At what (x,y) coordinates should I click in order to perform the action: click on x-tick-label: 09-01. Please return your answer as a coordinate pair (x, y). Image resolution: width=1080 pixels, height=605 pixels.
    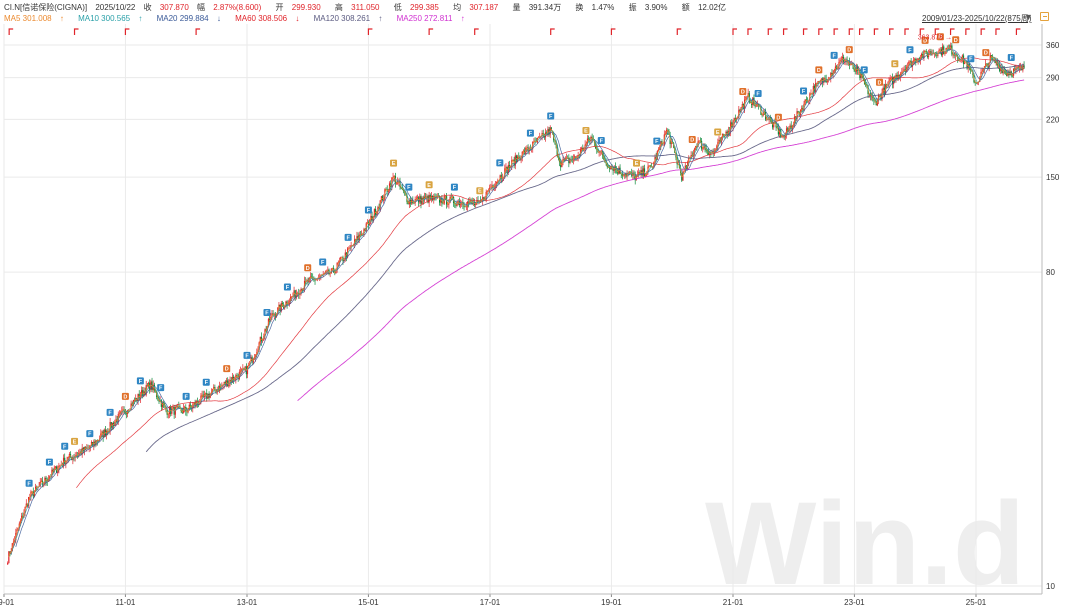
    Looking at the image, I should click on (7, 601).